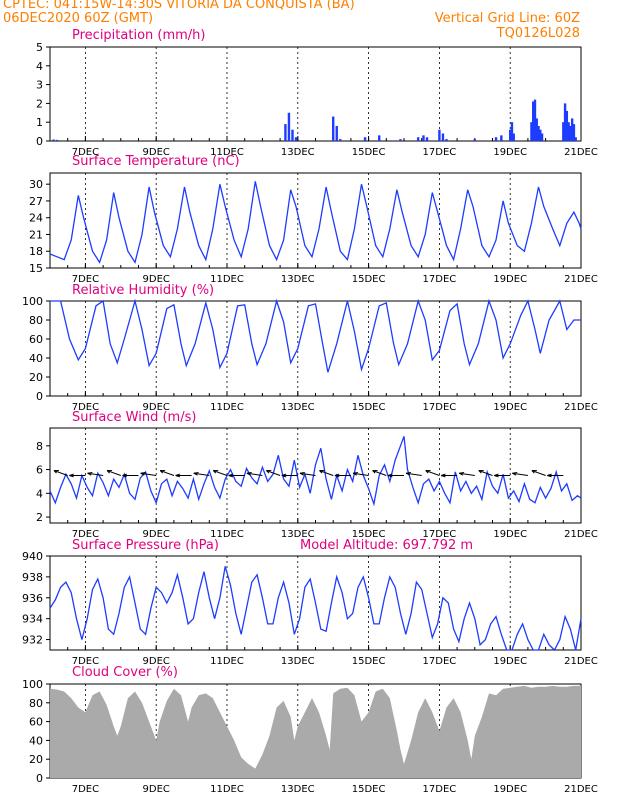  I want to click on y-tick-label: 27, so click(36, 201).